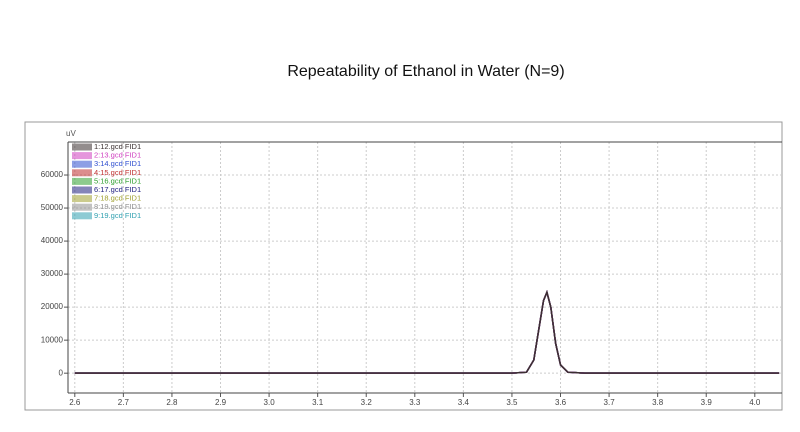 Image resolution: width=800 pixels, height=432 pixels. I want to click on x-tick-label: 3.3, so click(415, 402).